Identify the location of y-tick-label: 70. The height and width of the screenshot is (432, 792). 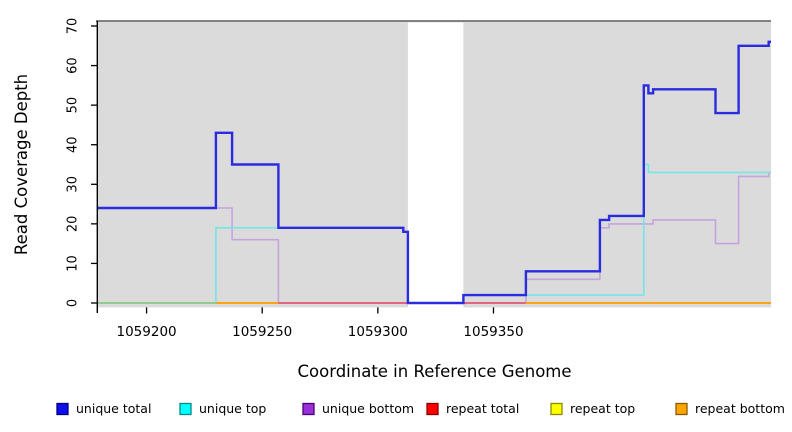
(73, 26).